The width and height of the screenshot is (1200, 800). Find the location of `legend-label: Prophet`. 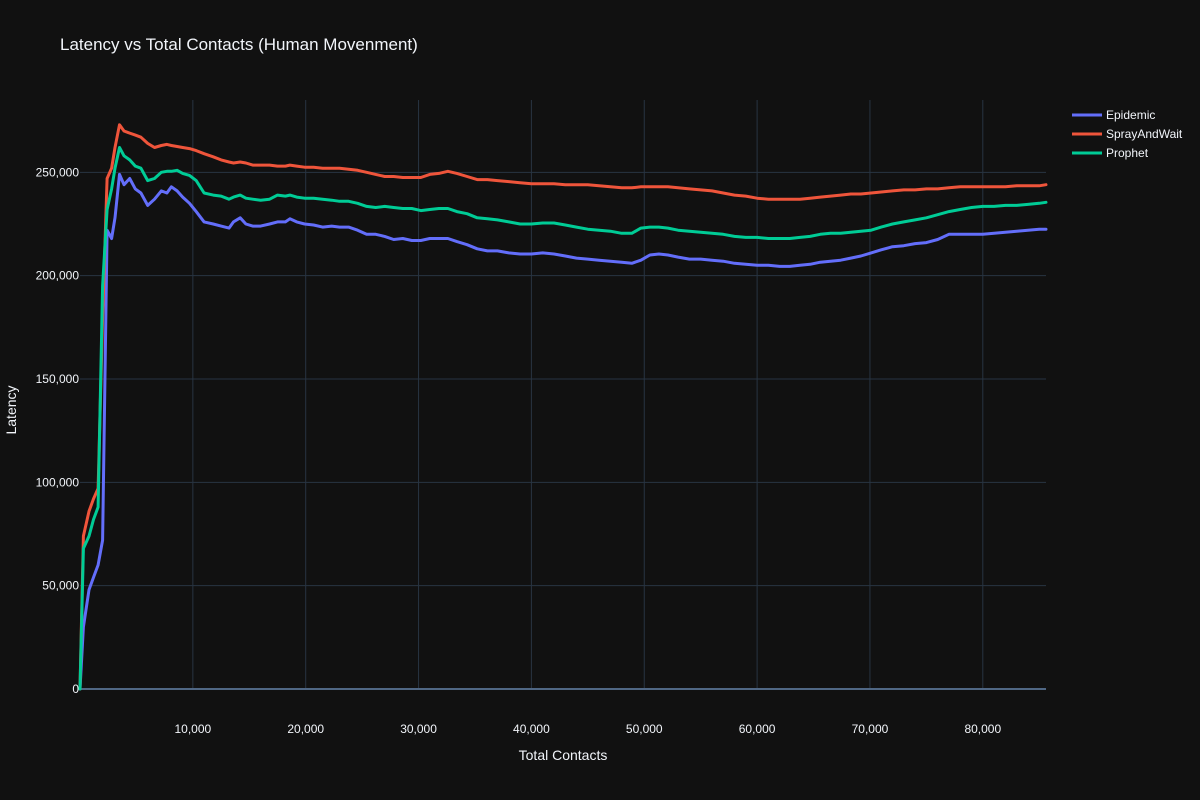

legend-label: Prophet is located at coordinates (1127, 153).